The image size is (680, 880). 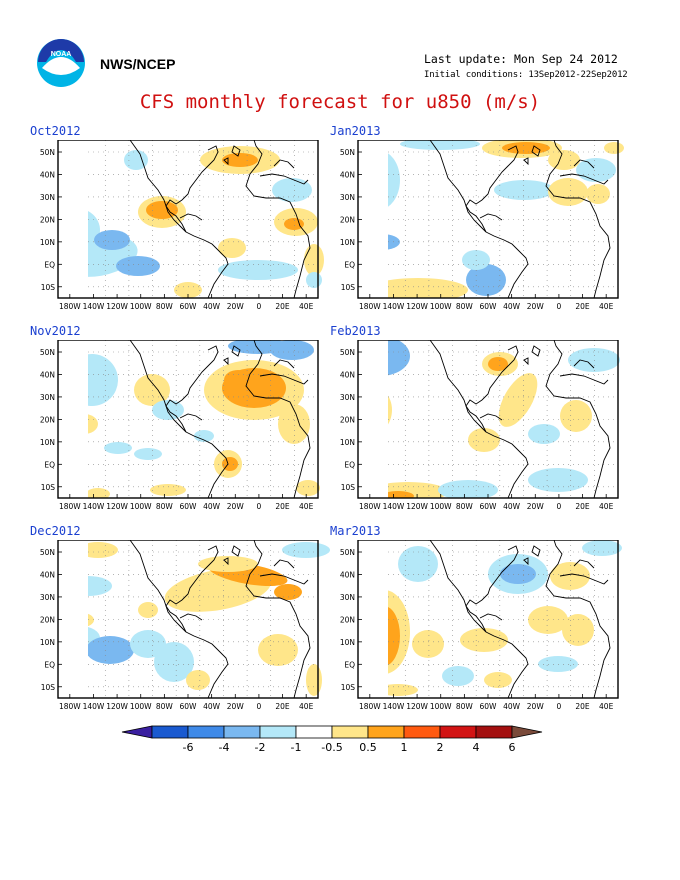 What do you see at coordinates (347, 642) in the screenshot?
I see `lat-tick-label: 10N` at bounding box center [347, 642].